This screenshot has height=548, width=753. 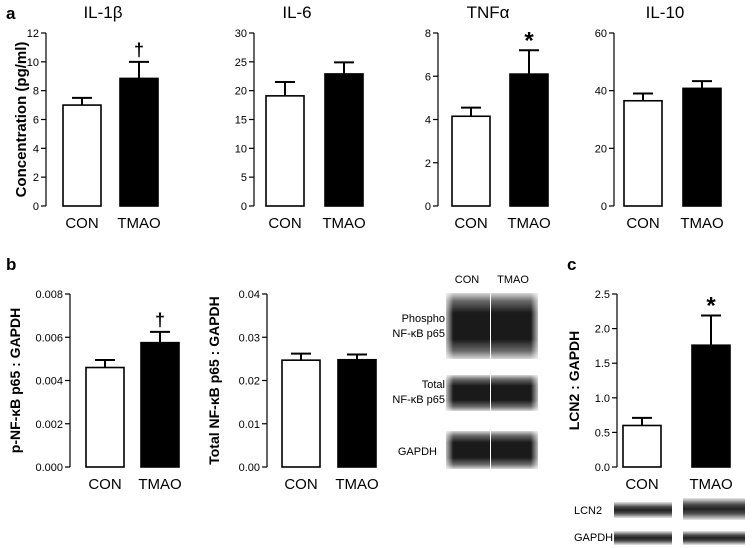 What do you see at coordinates (428, 121) in the screenshot?
I see `tnfa-y-tick-label: 4` at bounding box center [428, 121].